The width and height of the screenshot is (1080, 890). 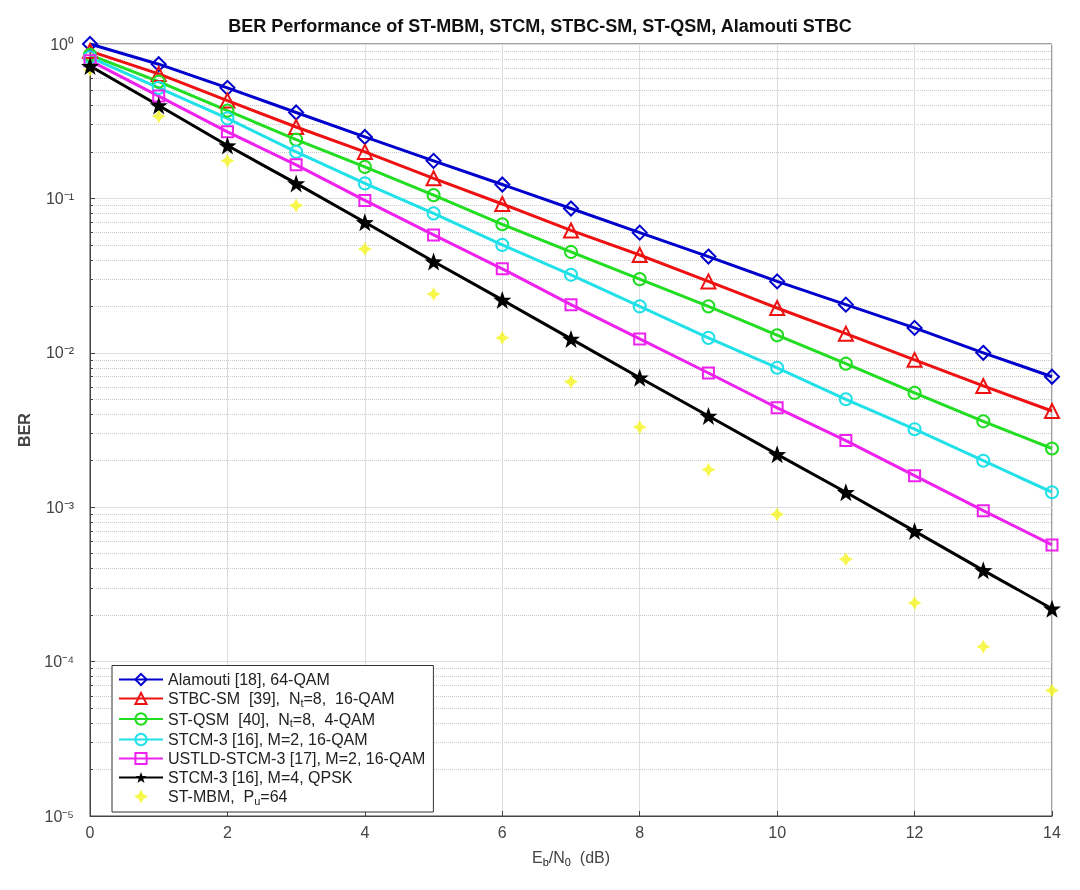 What do you see at coordinates (540, 26) in the screenshot?
I see `chart-title: BER Performance of ST-MBM, STCM, STBC-SM, ST-QSM, Alamouti STBC` at bounding box center [540, 26].